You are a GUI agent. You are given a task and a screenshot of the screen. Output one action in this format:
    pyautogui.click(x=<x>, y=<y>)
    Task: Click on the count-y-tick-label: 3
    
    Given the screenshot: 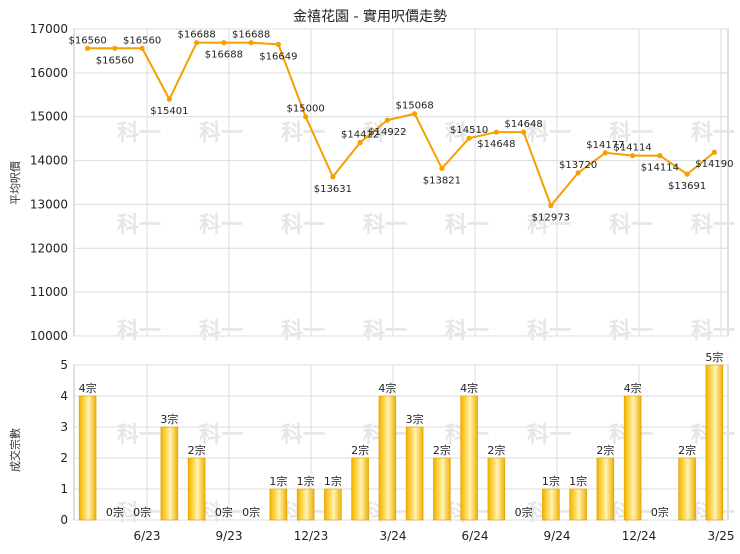 What is the action you would take?
    pyautogui.click(x=64, y=427)
    